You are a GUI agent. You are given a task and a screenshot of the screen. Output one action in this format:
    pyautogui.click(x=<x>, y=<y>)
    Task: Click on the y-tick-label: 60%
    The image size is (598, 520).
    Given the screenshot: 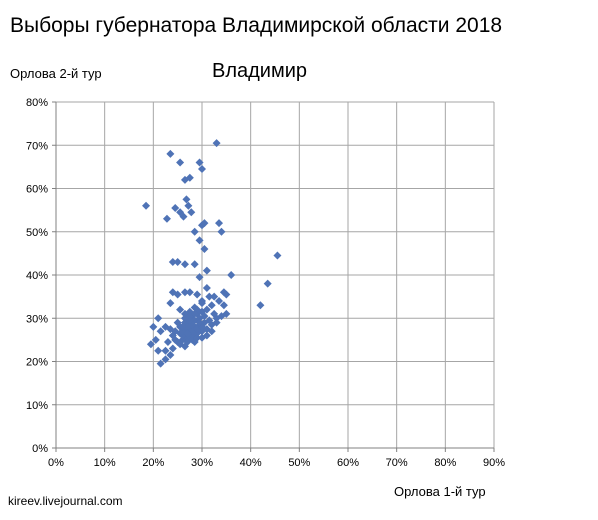 What is the action you would take?
    pyautogui.click(x=37, y=190)
    